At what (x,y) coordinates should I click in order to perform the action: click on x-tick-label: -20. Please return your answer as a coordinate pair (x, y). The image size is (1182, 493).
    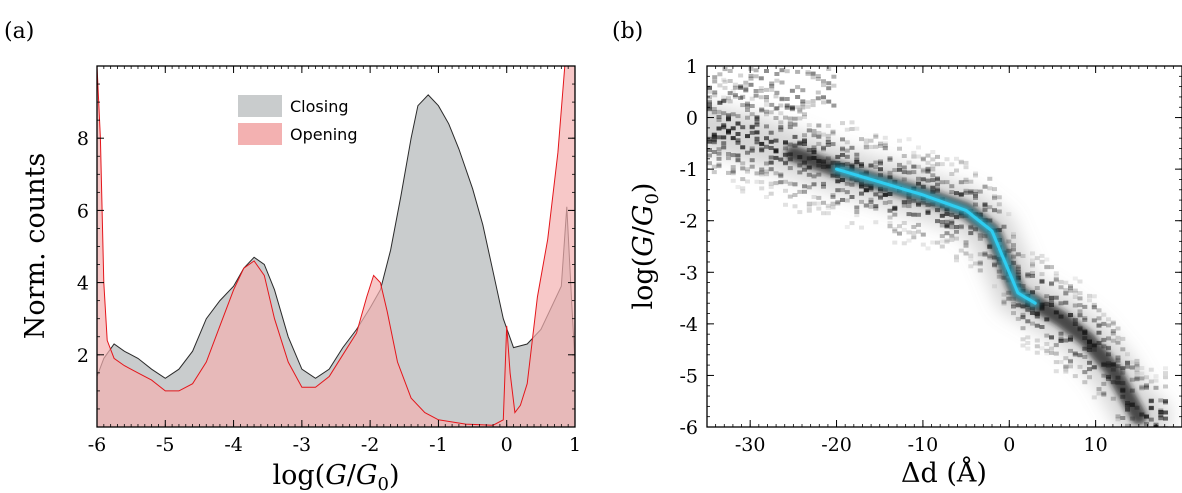
    Looking at the image, I should click on (836, 445).